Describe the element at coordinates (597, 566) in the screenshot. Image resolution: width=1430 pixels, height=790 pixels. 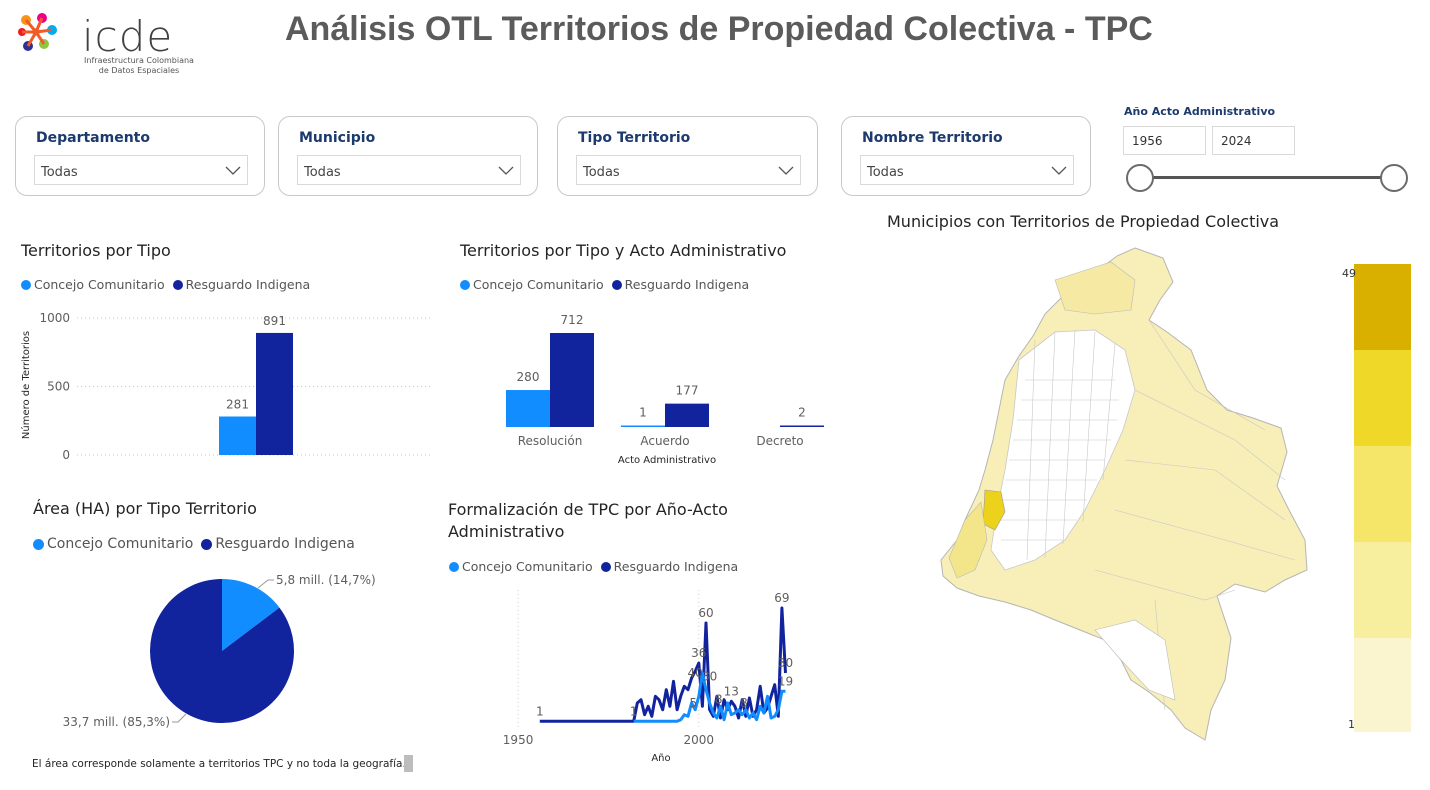
I see `chart4-legend: Concejo Comunitario Resguardo Indigena` at that location.